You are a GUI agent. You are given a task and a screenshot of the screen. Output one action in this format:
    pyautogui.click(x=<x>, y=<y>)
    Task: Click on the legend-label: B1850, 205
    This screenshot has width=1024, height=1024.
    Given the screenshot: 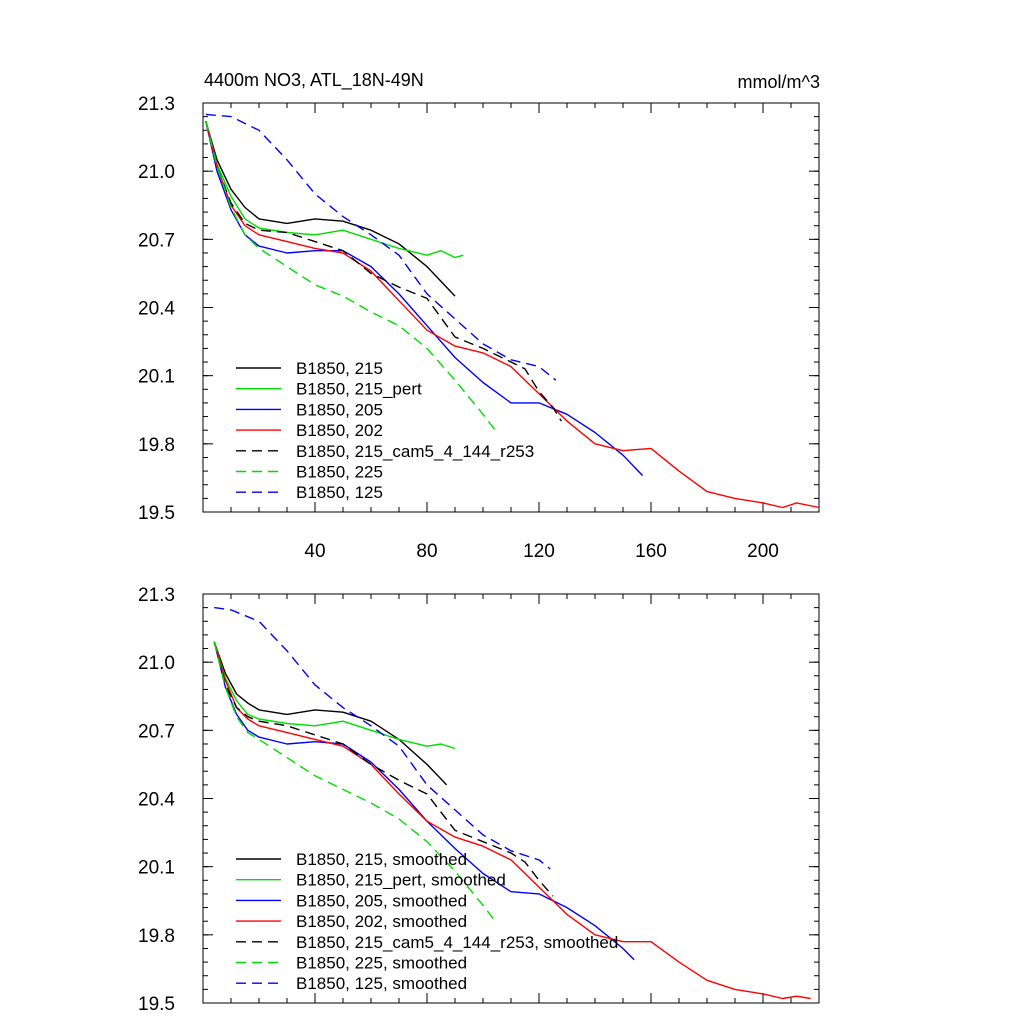 What is the action you would take?
    pyautogui.click(x=339, y=409)
    